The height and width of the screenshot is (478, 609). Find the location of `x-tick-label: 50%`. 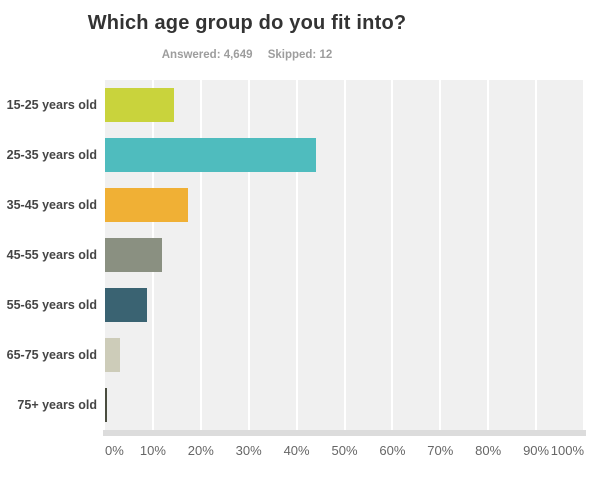

x-tick-label: 50% is located at coordinates (344, 450).